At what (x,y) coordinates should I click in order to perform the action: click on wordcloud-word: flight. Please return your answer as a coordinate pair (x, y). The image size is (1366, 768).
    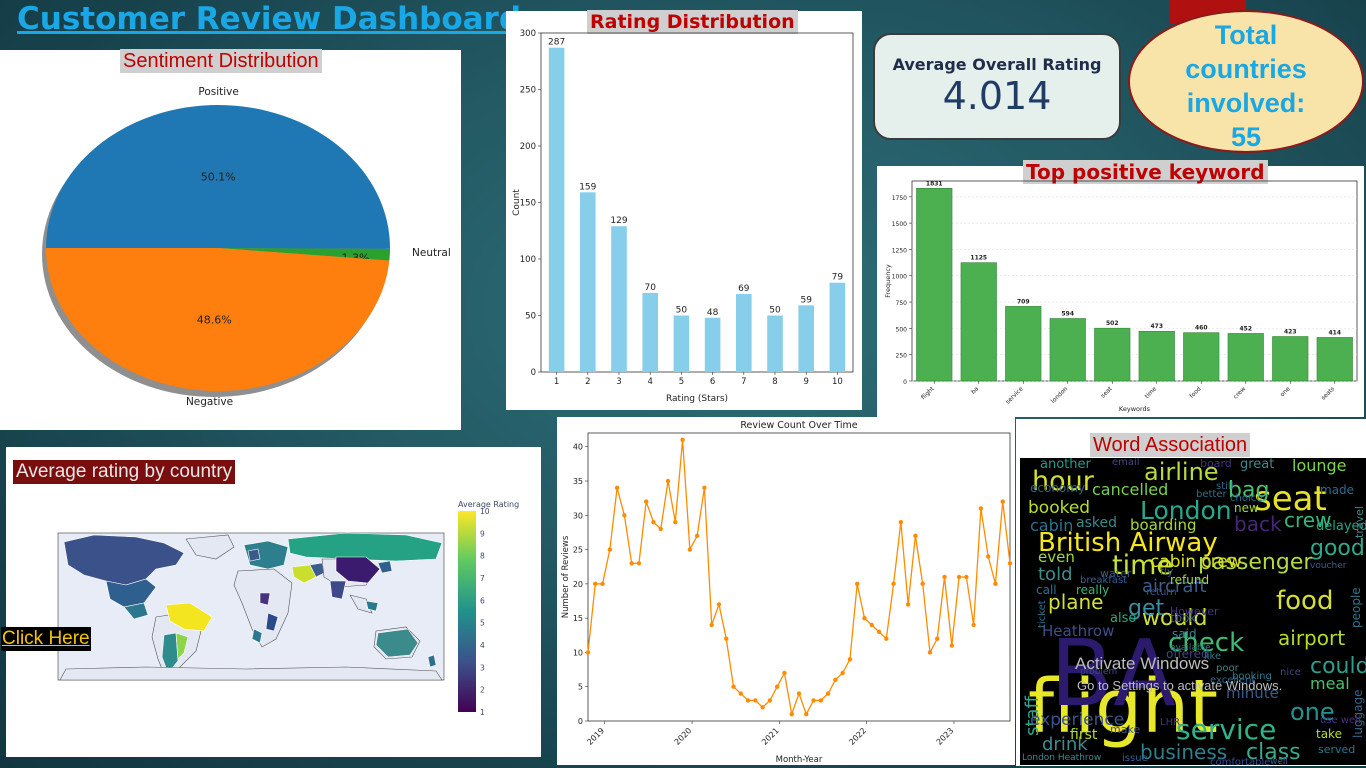
    Looking at the image, I should click on (1123, 707).